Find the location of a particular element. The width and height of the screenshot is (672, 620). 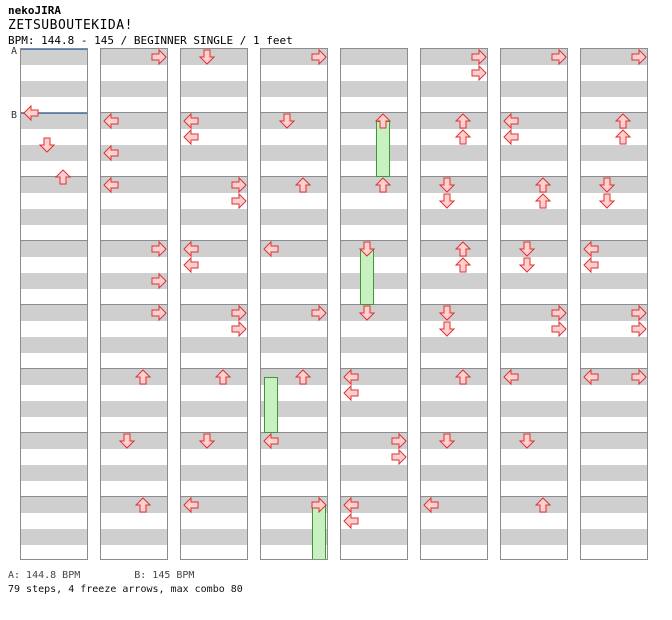

bpm-b-label: B: 145 BPM is located at coordinates (164, 575).